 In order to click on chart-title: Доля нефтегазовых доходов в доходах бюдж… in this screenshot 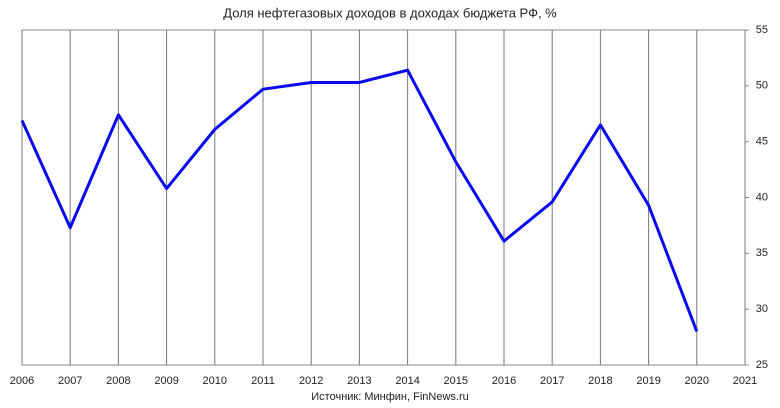, I will do `click(390, 12)`.